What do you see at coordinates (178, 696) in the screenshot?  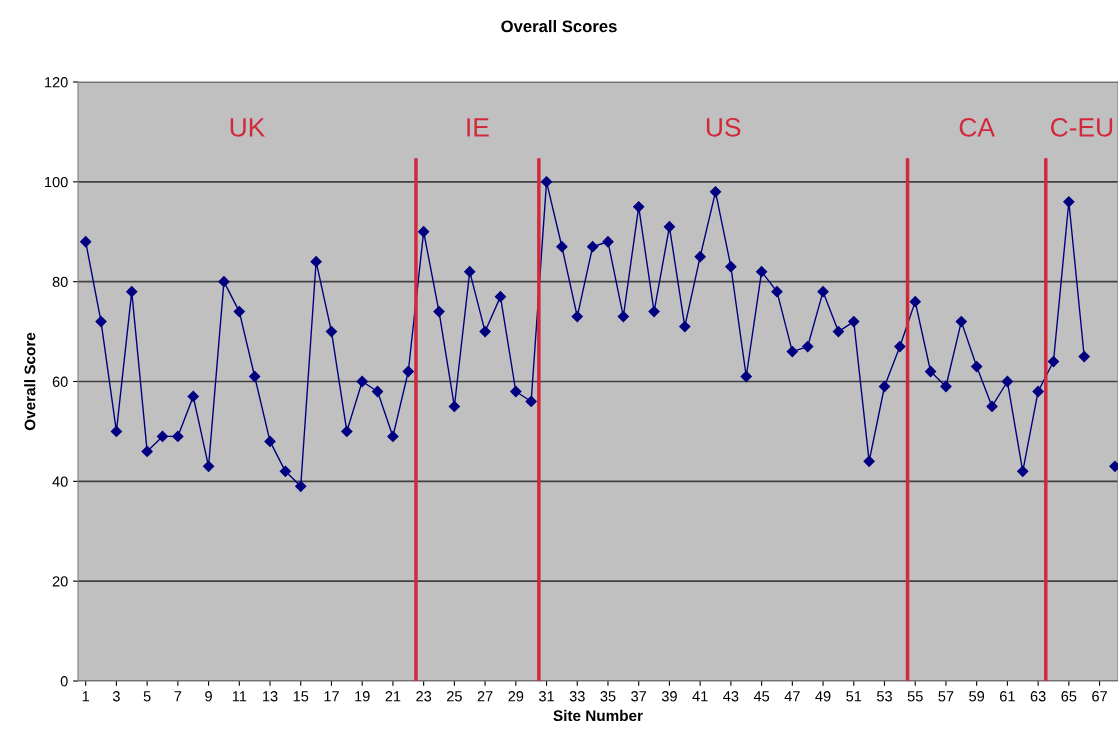 I see `x-tick-label: 7` at bounding box center [178, 696].